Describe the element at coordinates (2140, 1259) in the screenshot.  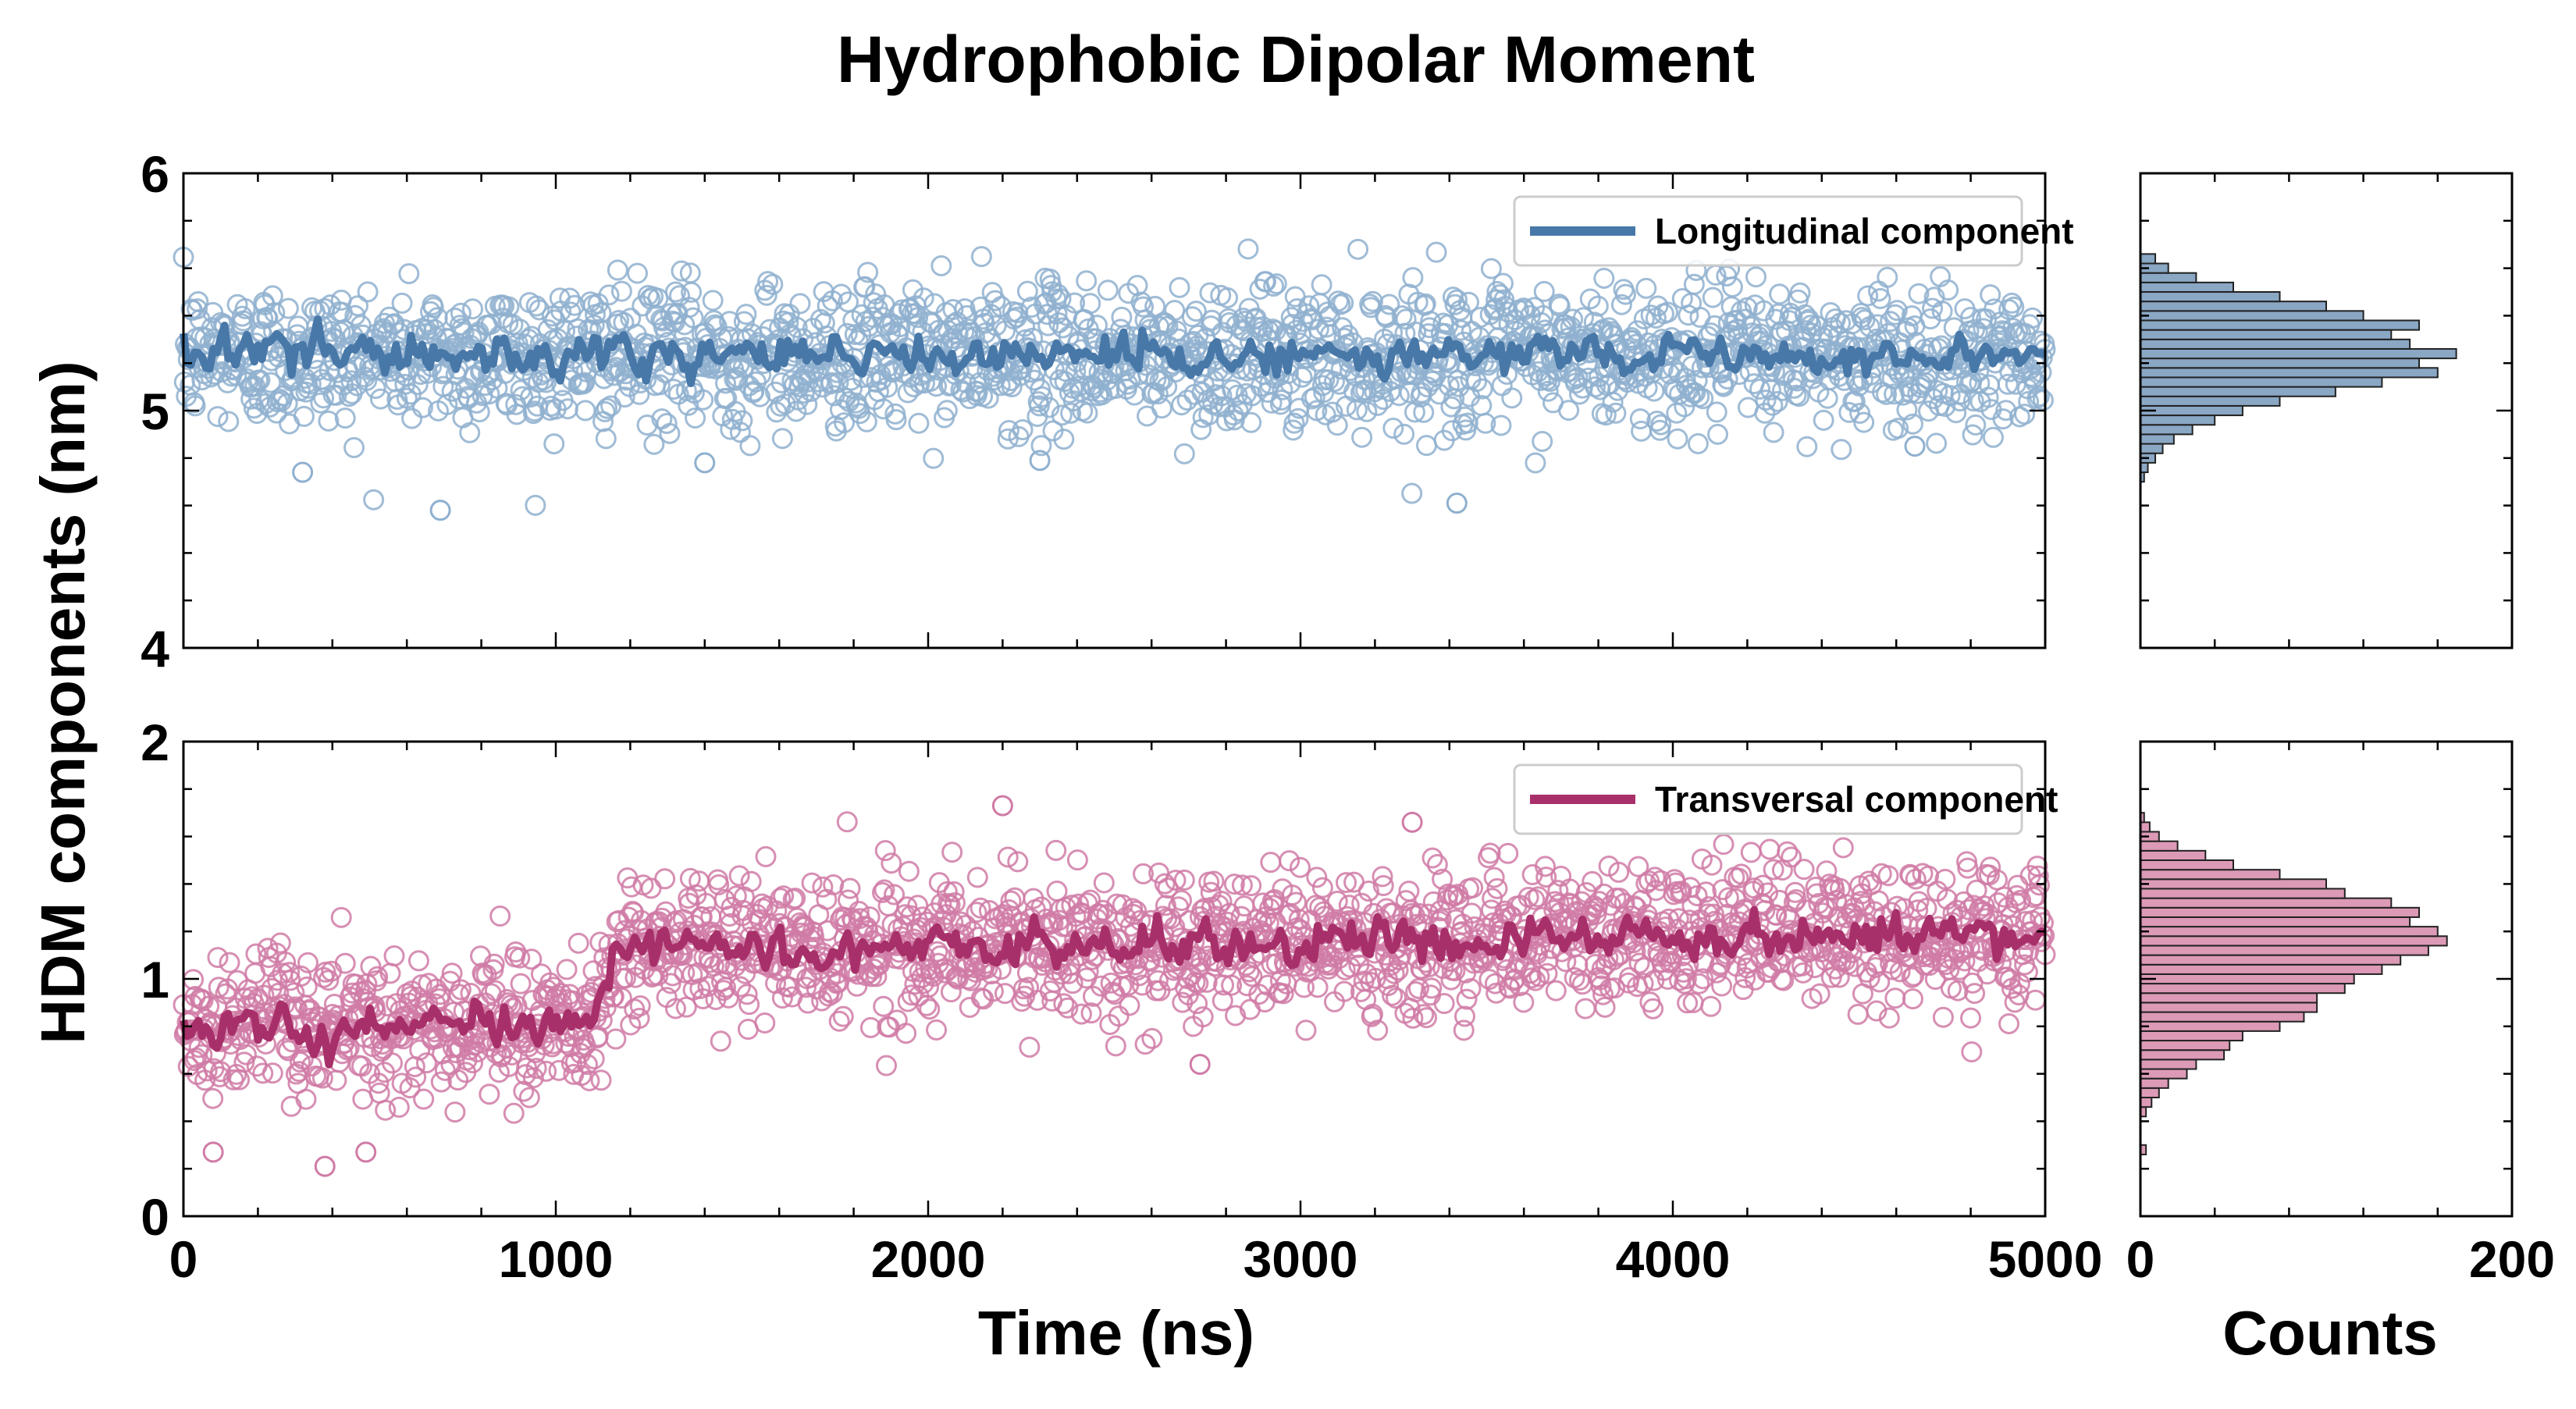
I see `bottom-hist-x-tick-label: 0` at that location.